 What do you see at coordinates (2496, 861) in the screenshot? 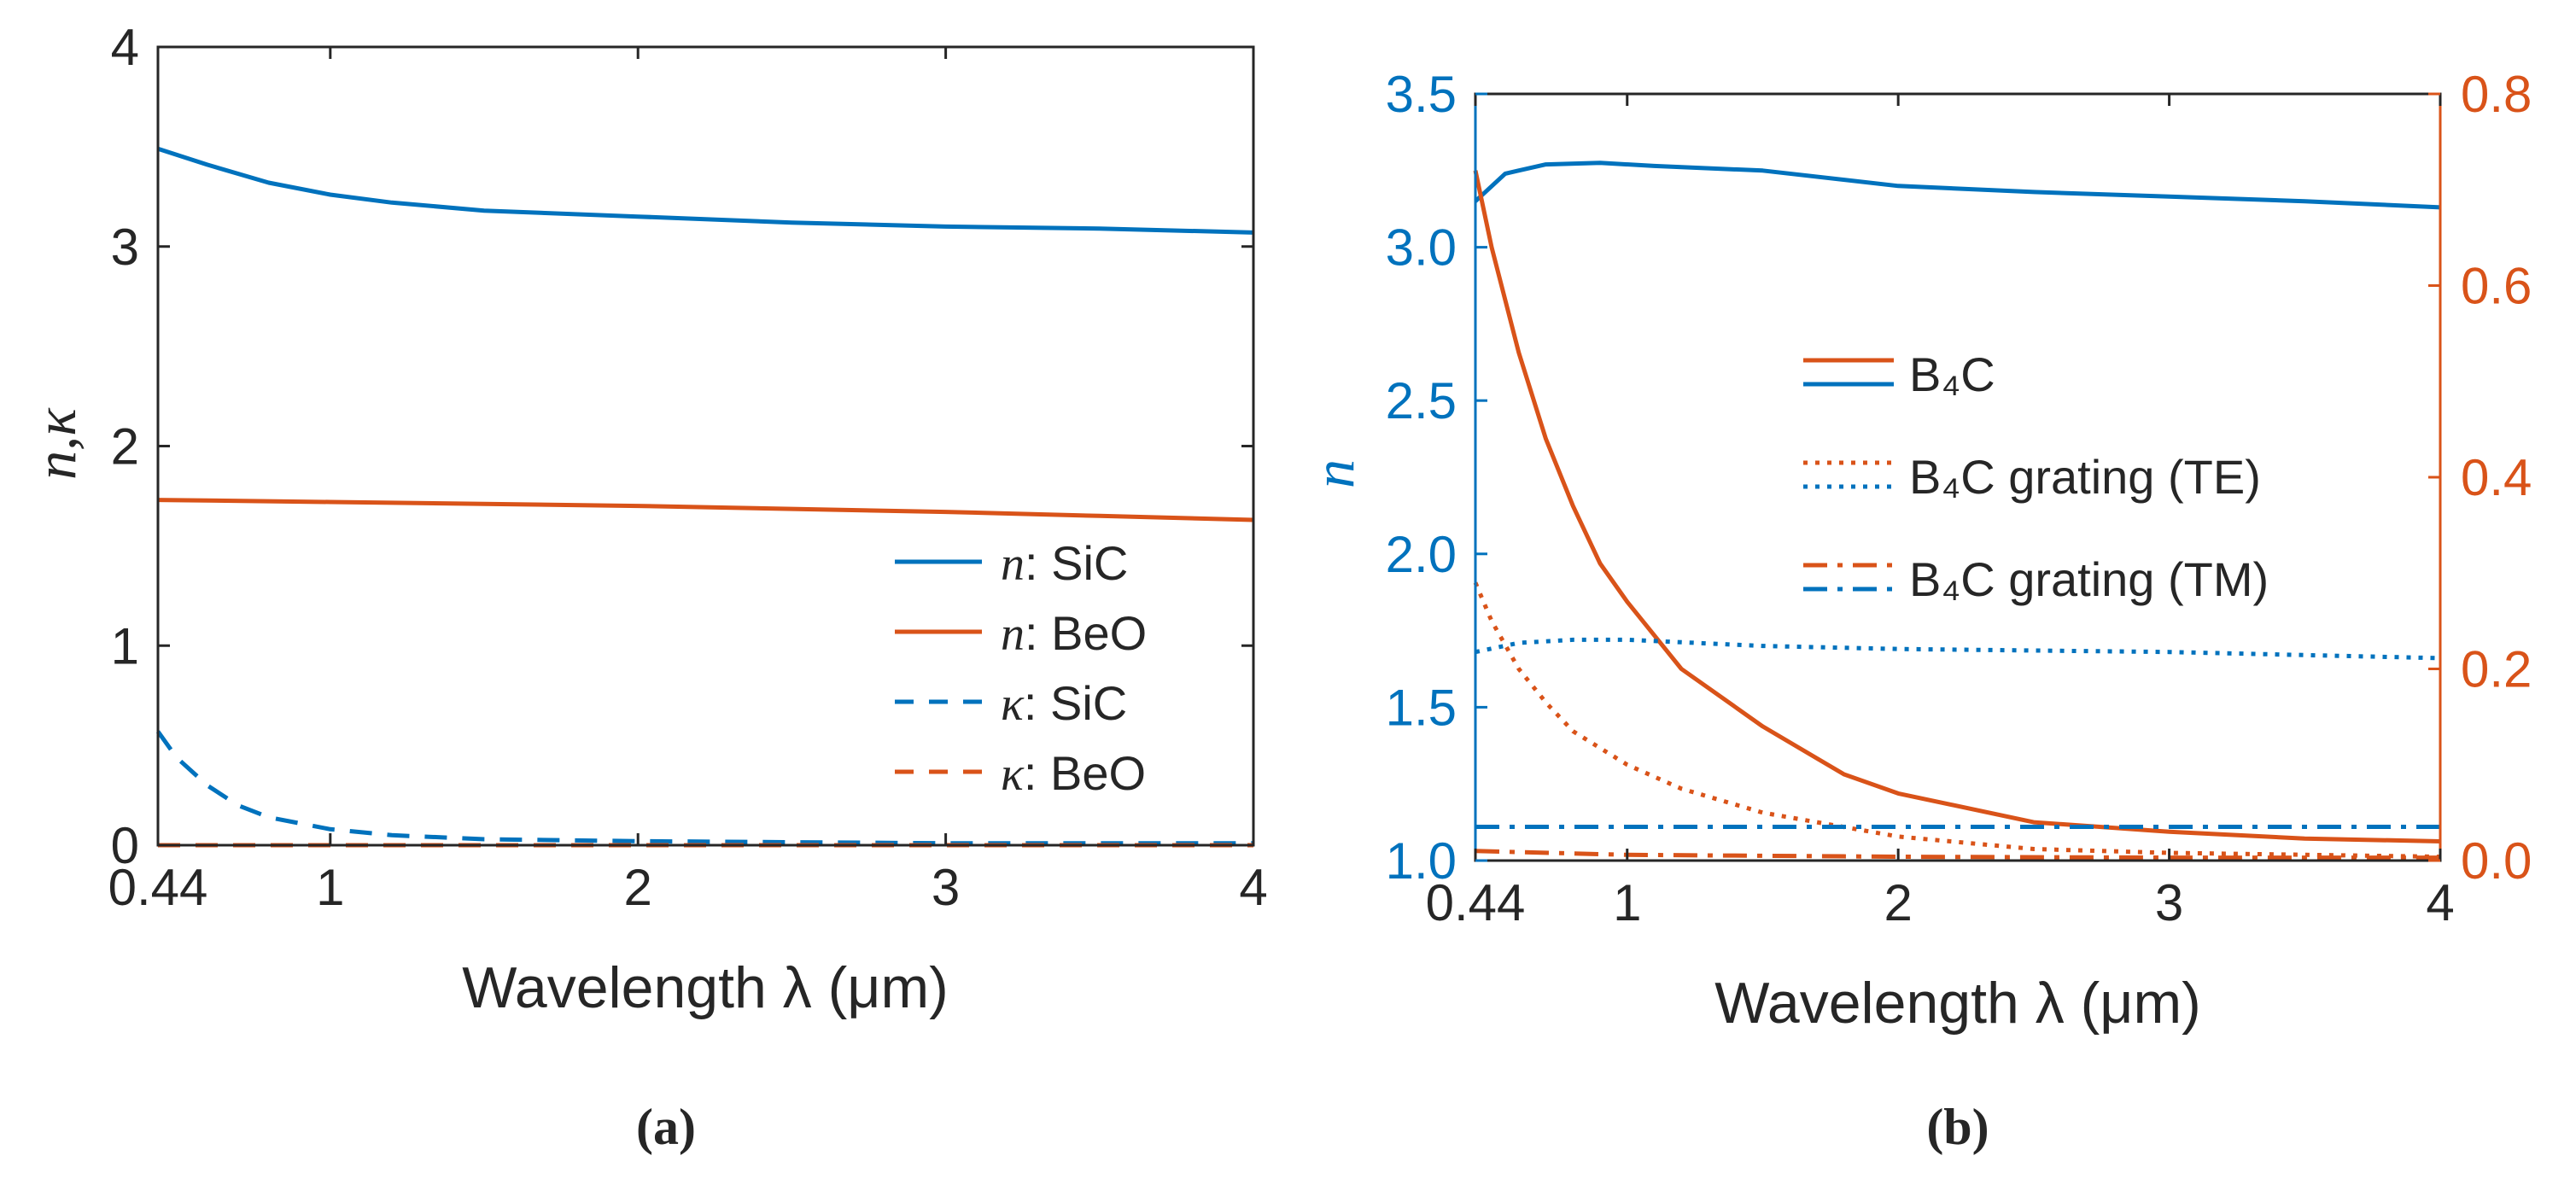
I see `panel-b-right-y-tick-label: 0.0` at bounding box center [2496, 861].